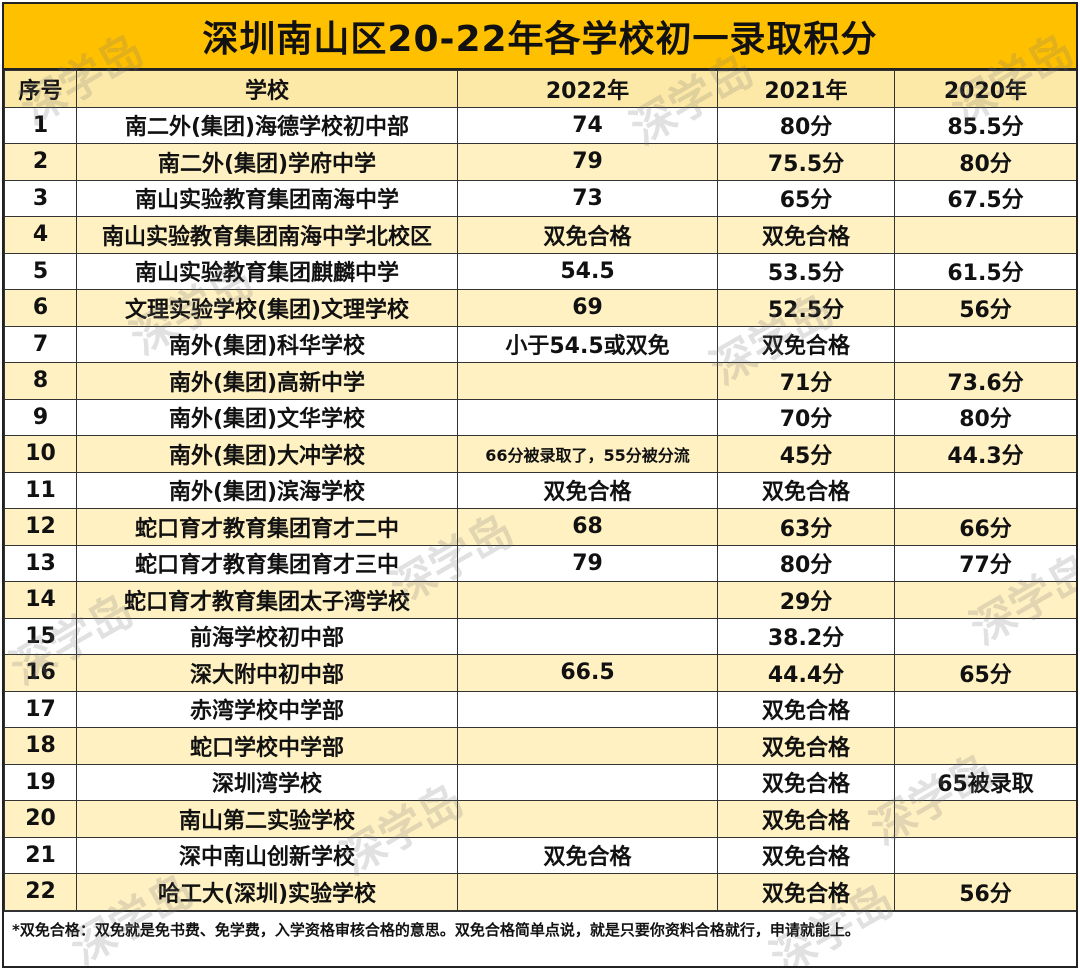 The width and height of the screenshot is (1080, 972). I want to click on cell-index: 4, so click(40, 235).